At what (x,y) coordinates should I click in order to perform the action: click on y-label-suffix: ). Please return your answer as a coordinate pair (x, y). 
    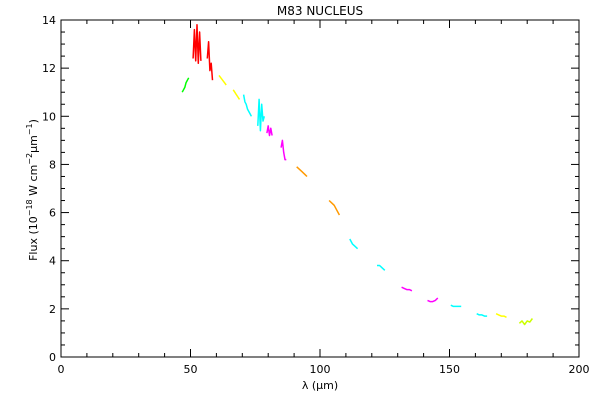
    Looking at the image, I should click on (33, 121).